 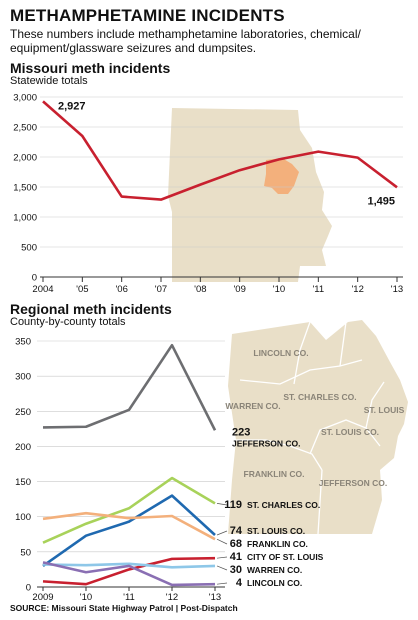 I want to click on chart1-y-tick-label: 3,000, so click(x=25, y=98).